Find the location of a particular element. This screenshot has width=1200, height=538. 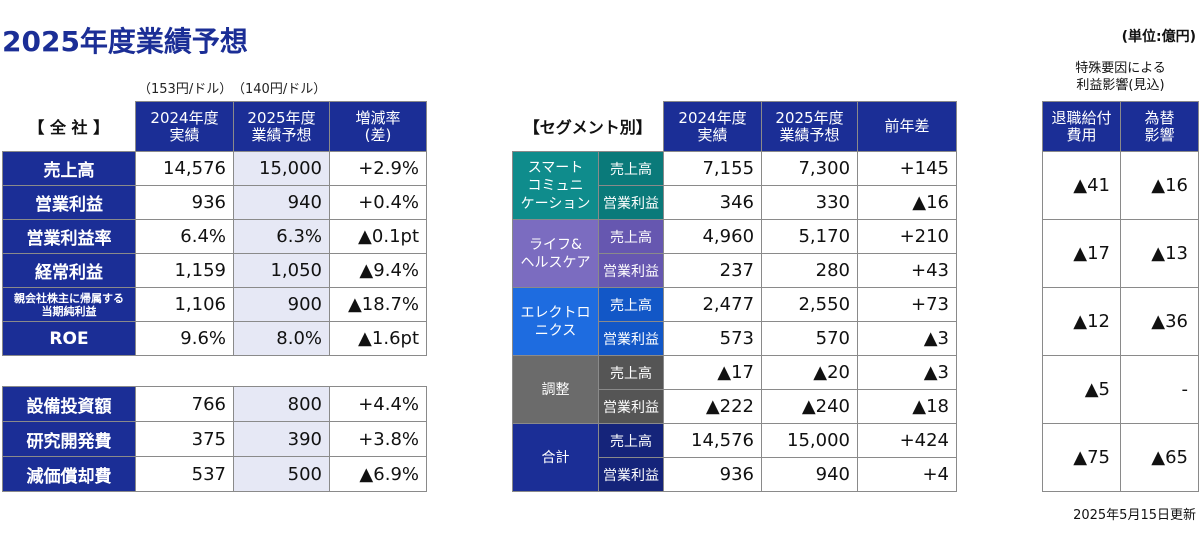

company-header-2025: 2025年度 業績予想 is located at coordinates (281, 126).